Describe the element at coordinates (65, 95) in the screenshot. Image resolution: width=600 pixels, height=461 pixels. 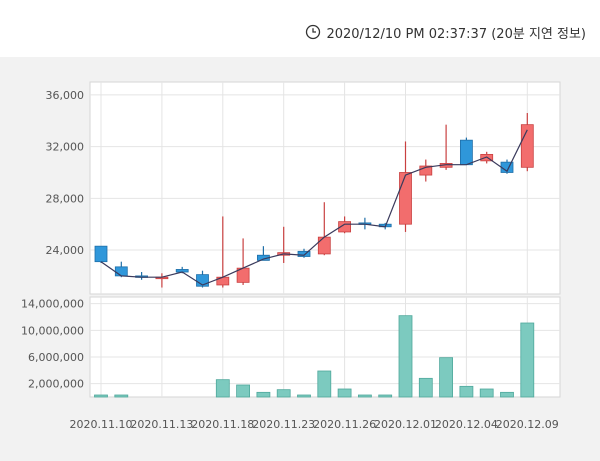
I see `price-tick-label: 36,000` at that location.